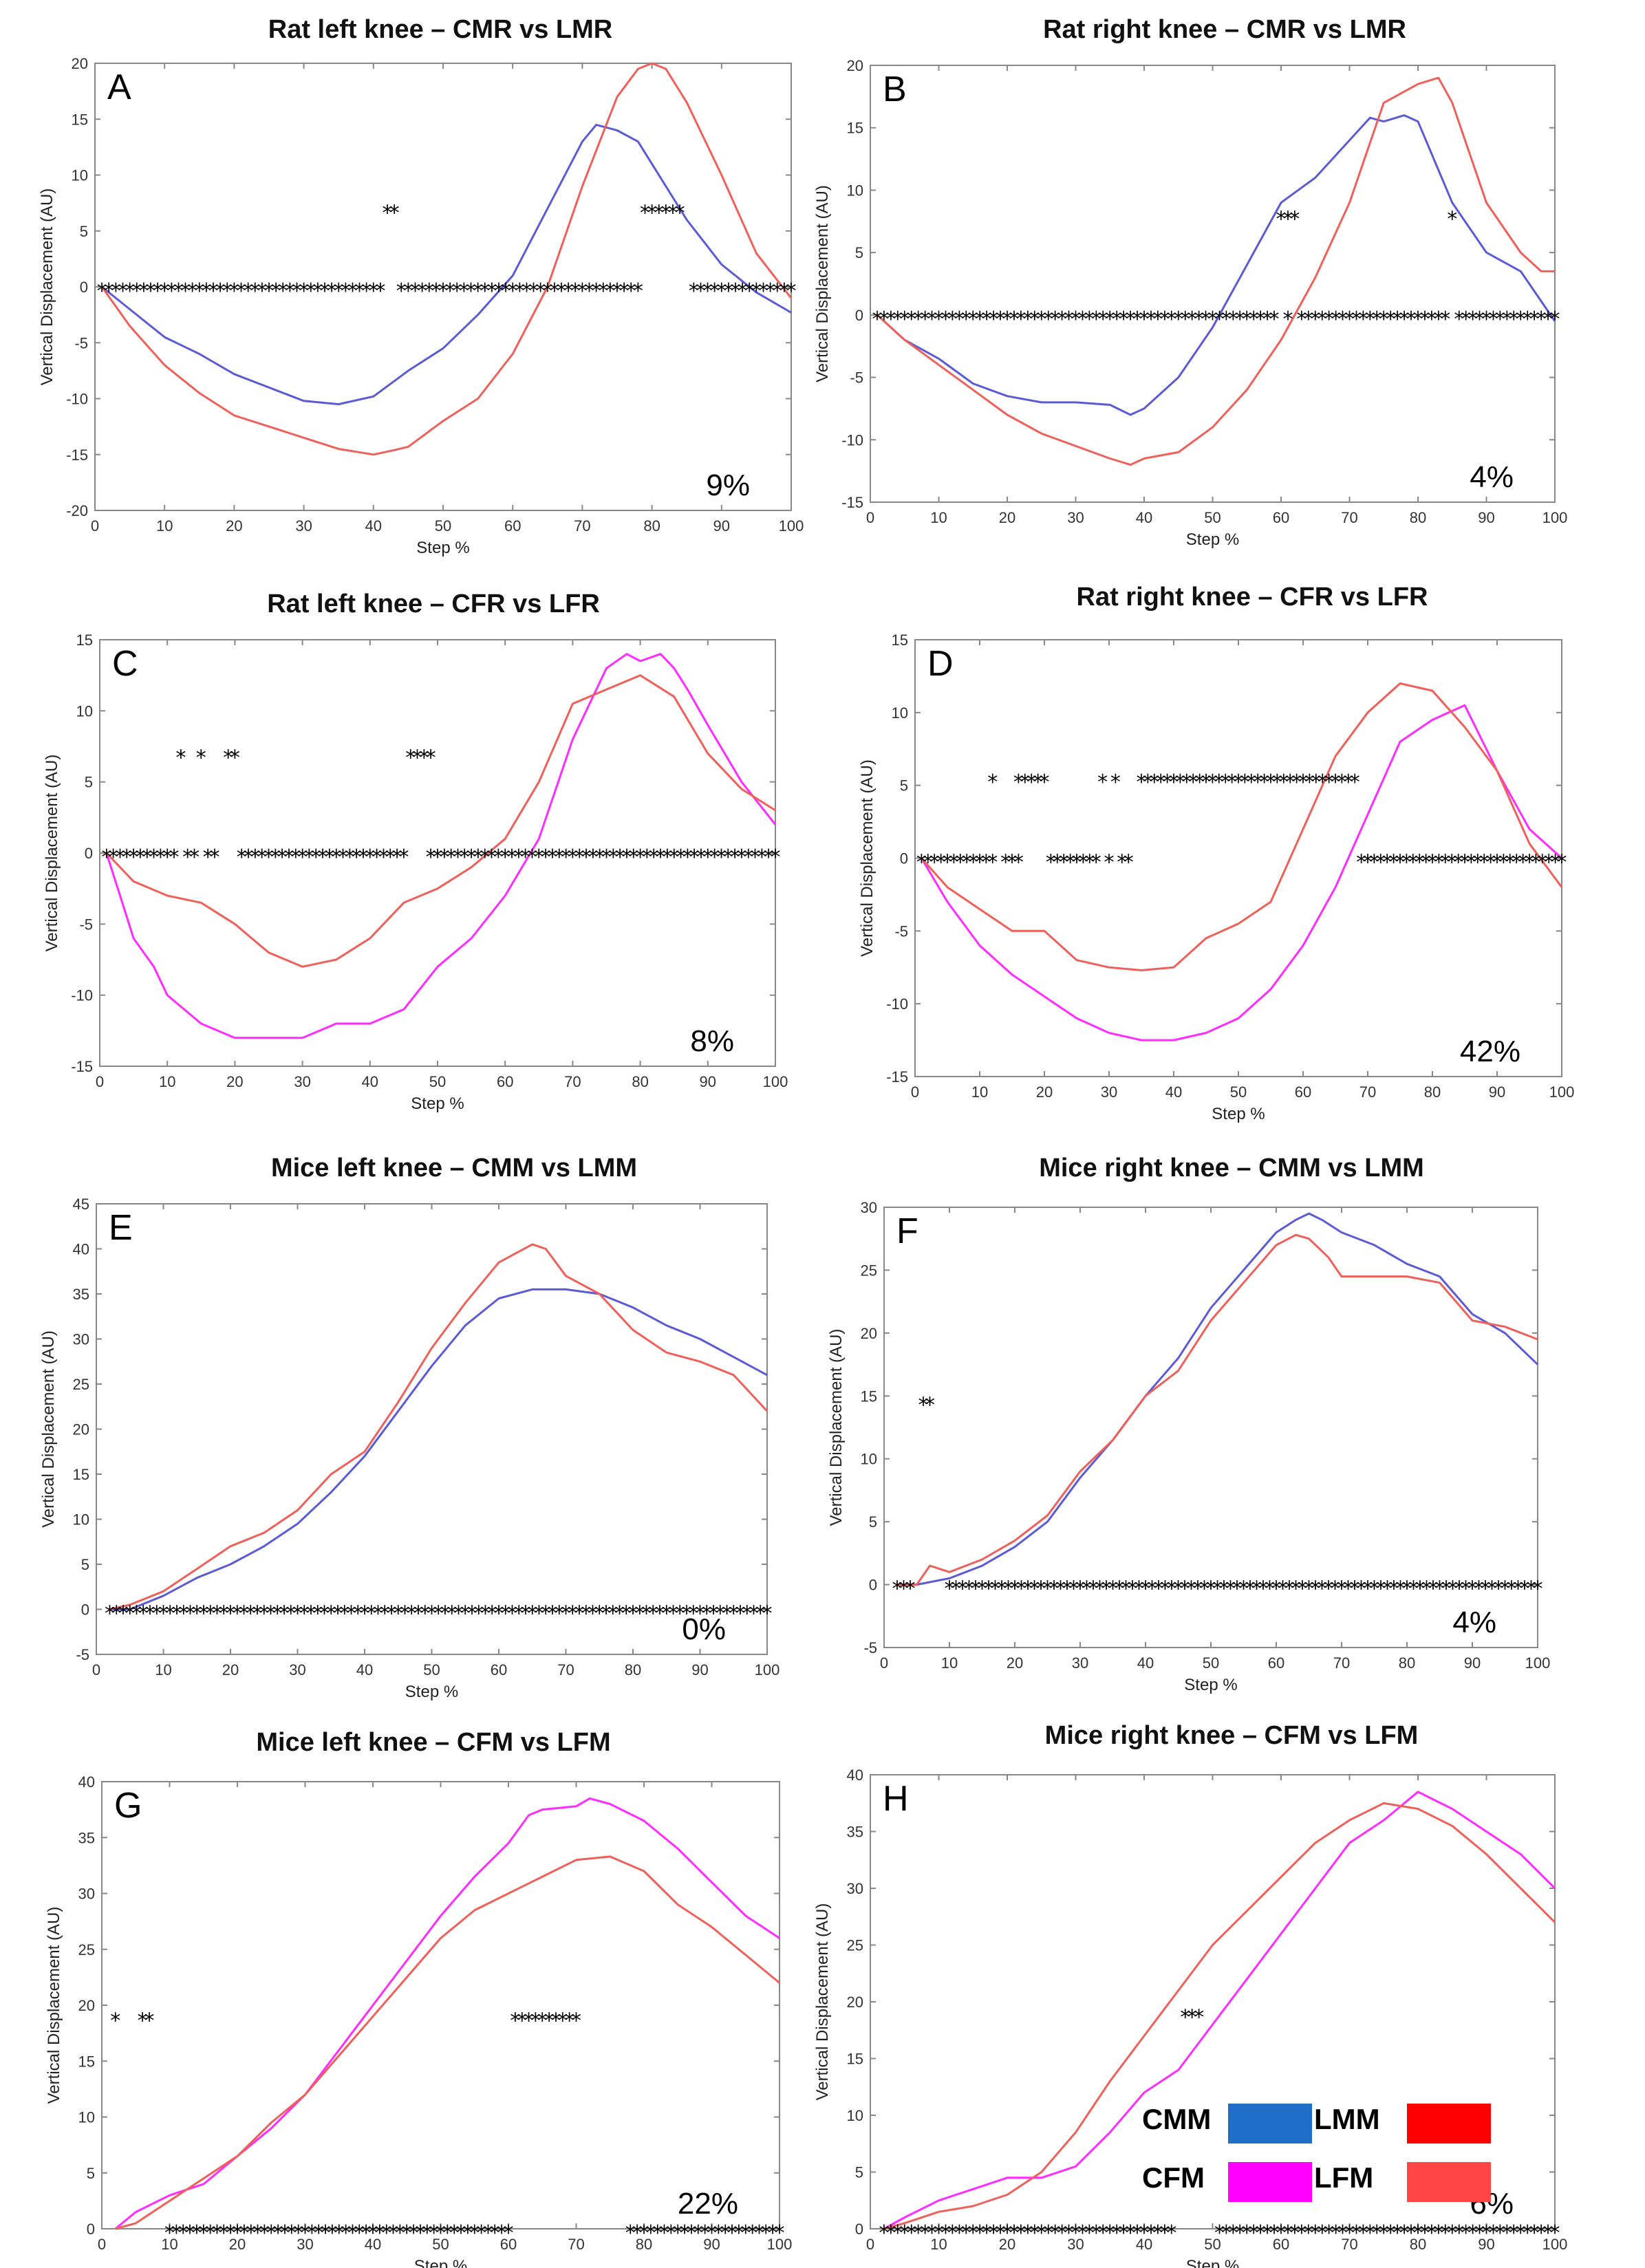 This screenshot has height=2268, width=1645. Describe the element at coordinates (86, 1949) in the screenshot. I see `y-tick-label: 25` at that location.